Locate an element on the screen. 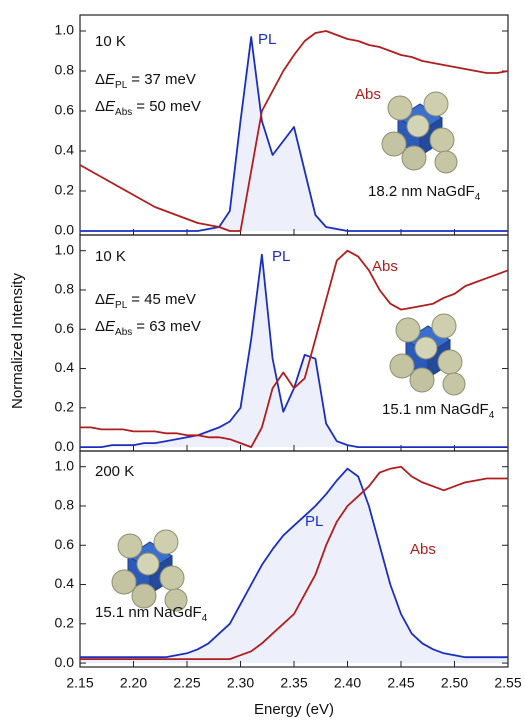 The width and height of the screenshot is (525, 723). annotation: ΔEAbs = 50 meV is located at coordinates (148, 108).